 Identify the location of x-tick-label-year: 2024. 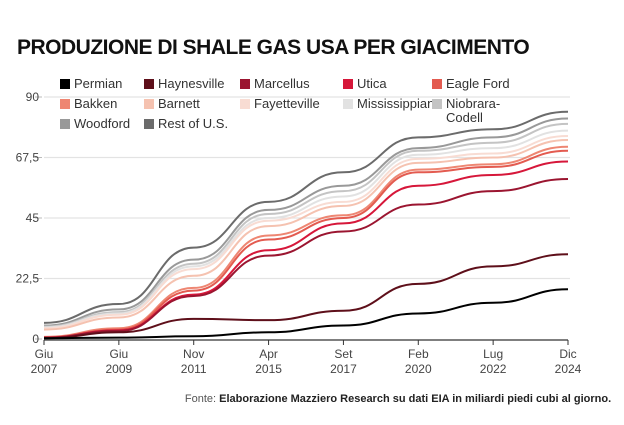
(568, 369).